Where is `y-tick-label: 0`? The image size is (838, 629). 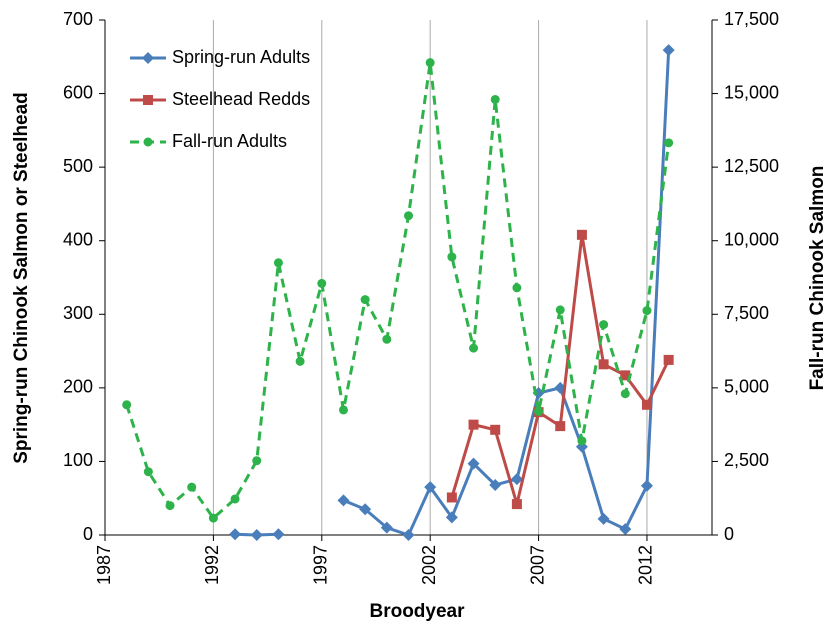 y-tick-label: 0 is located at coordinates (88, 534).